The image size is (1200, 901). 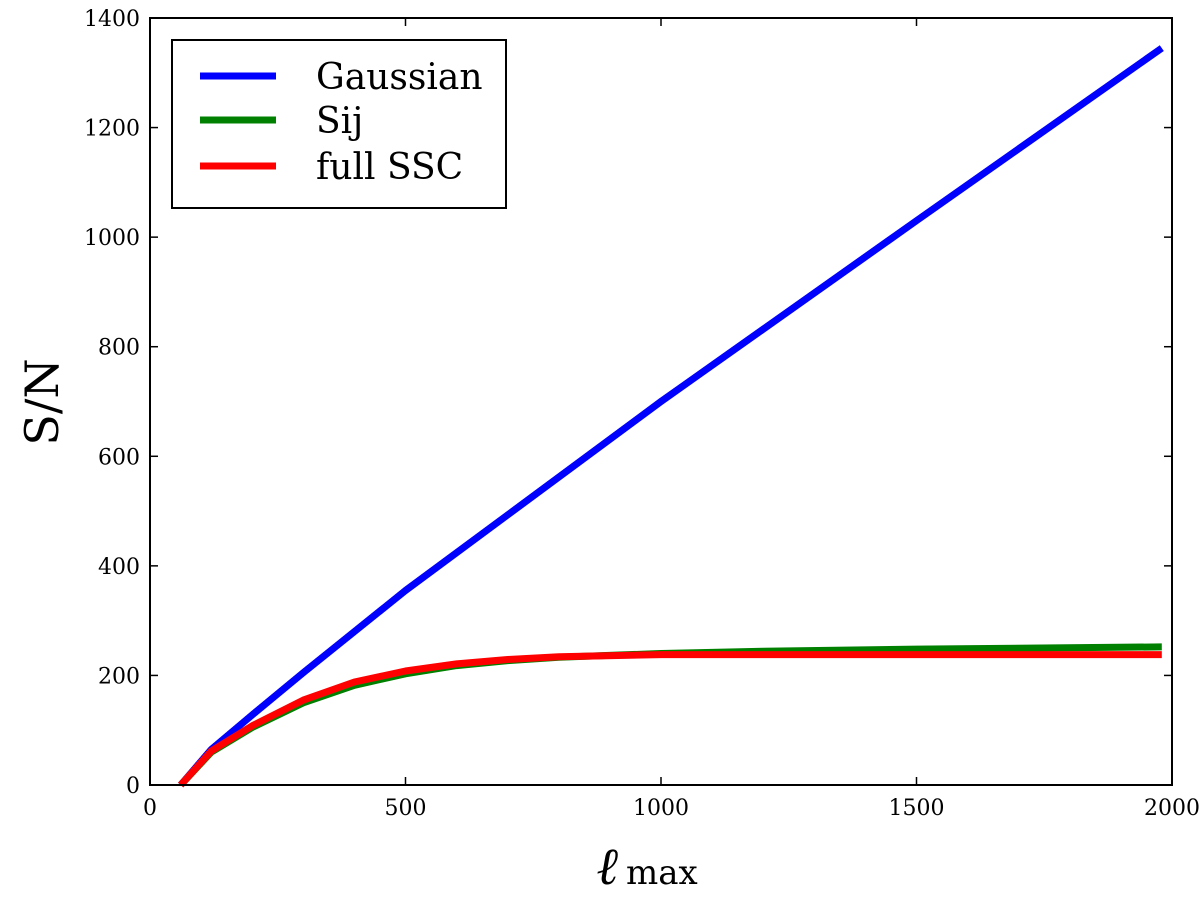 I want to click on legend: Gaussian Sij full SSC, so click(x=339, y=124).